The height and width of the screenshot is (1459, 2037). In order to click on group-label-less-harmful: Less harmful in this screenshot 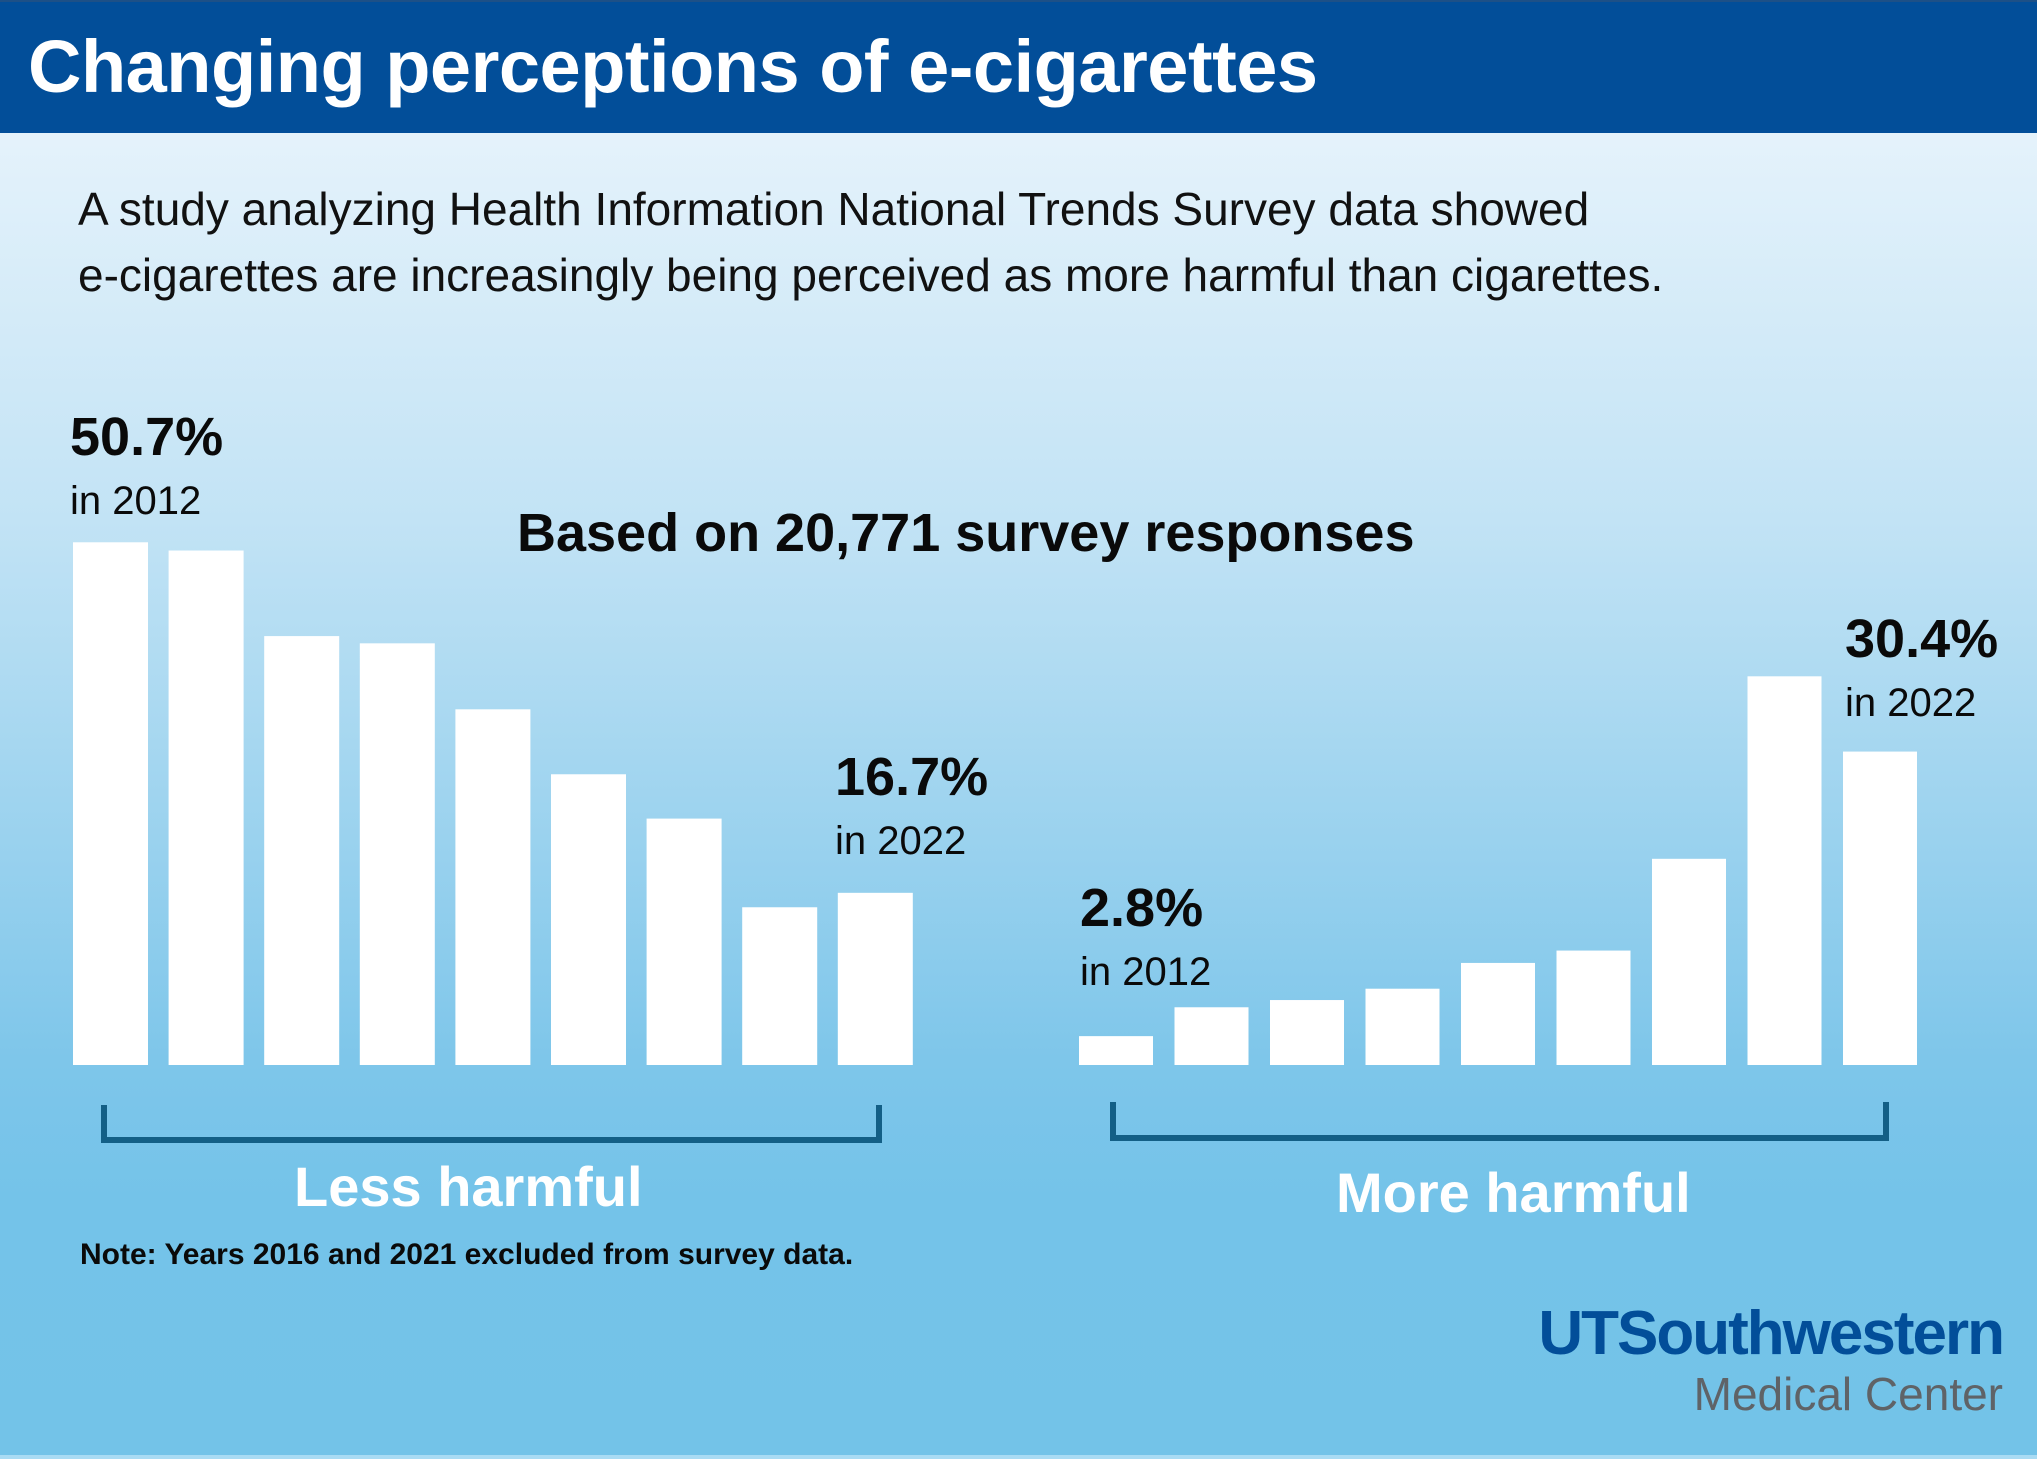, I will do `click(468, 1186)`.